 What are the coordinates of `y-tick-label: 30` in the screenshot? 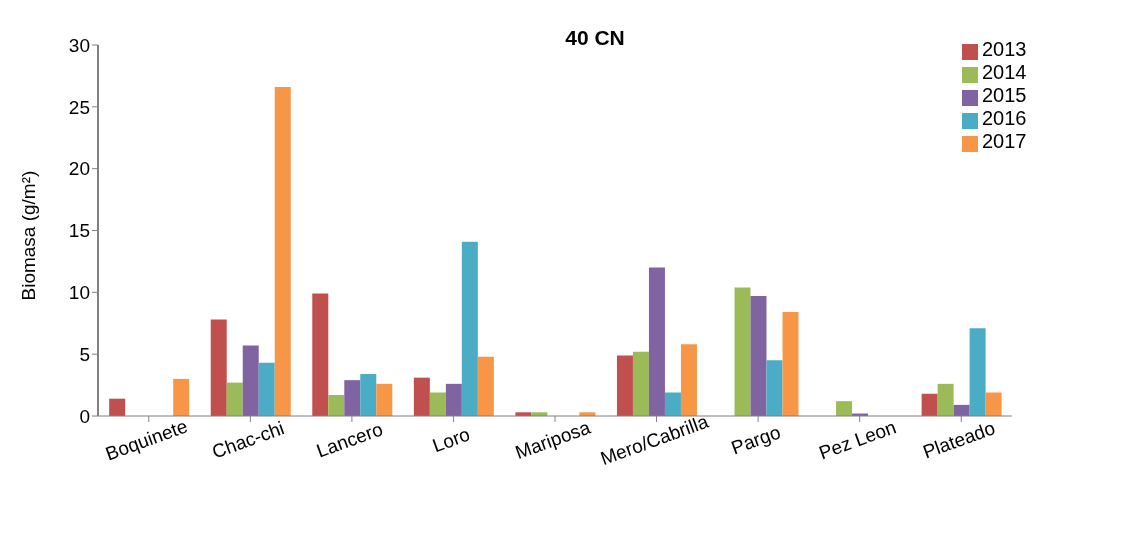 It's located at (79, 45).